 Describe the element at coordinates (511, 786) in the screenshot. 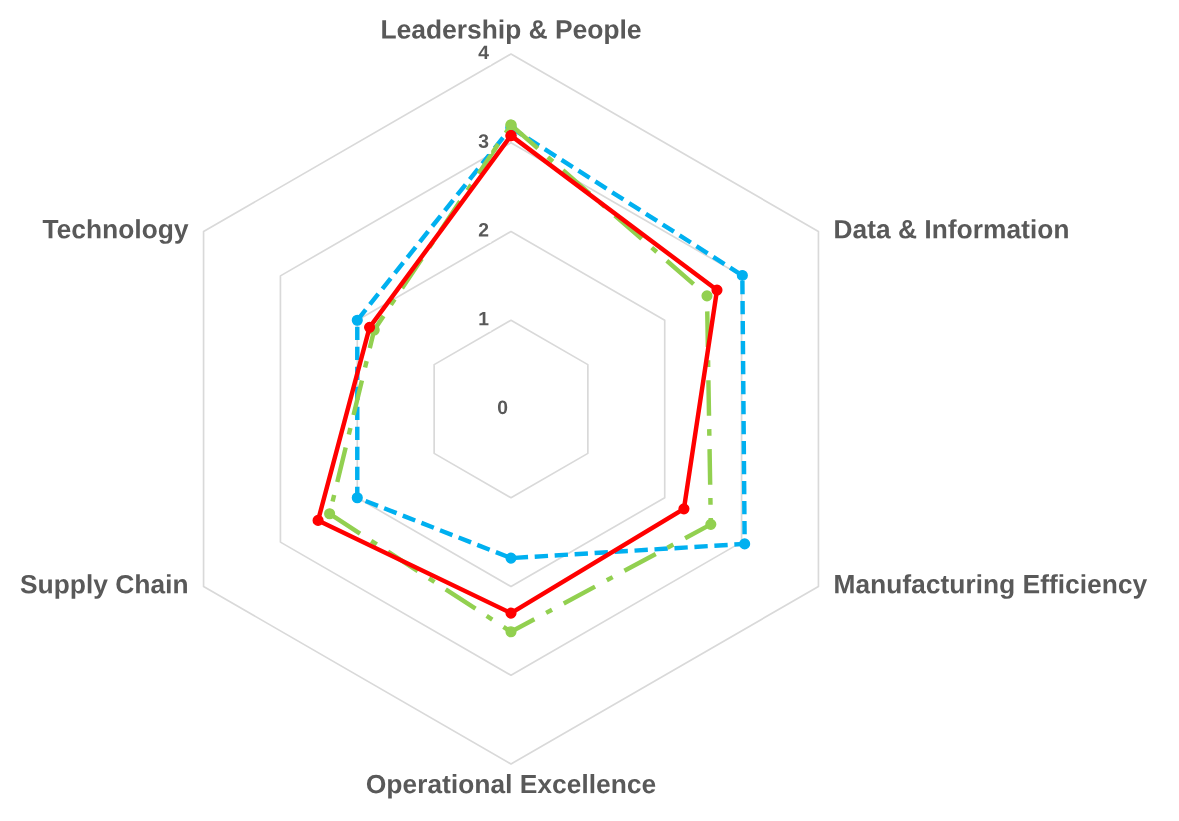

I see `spoke-label: Operational Excellence` at that location.